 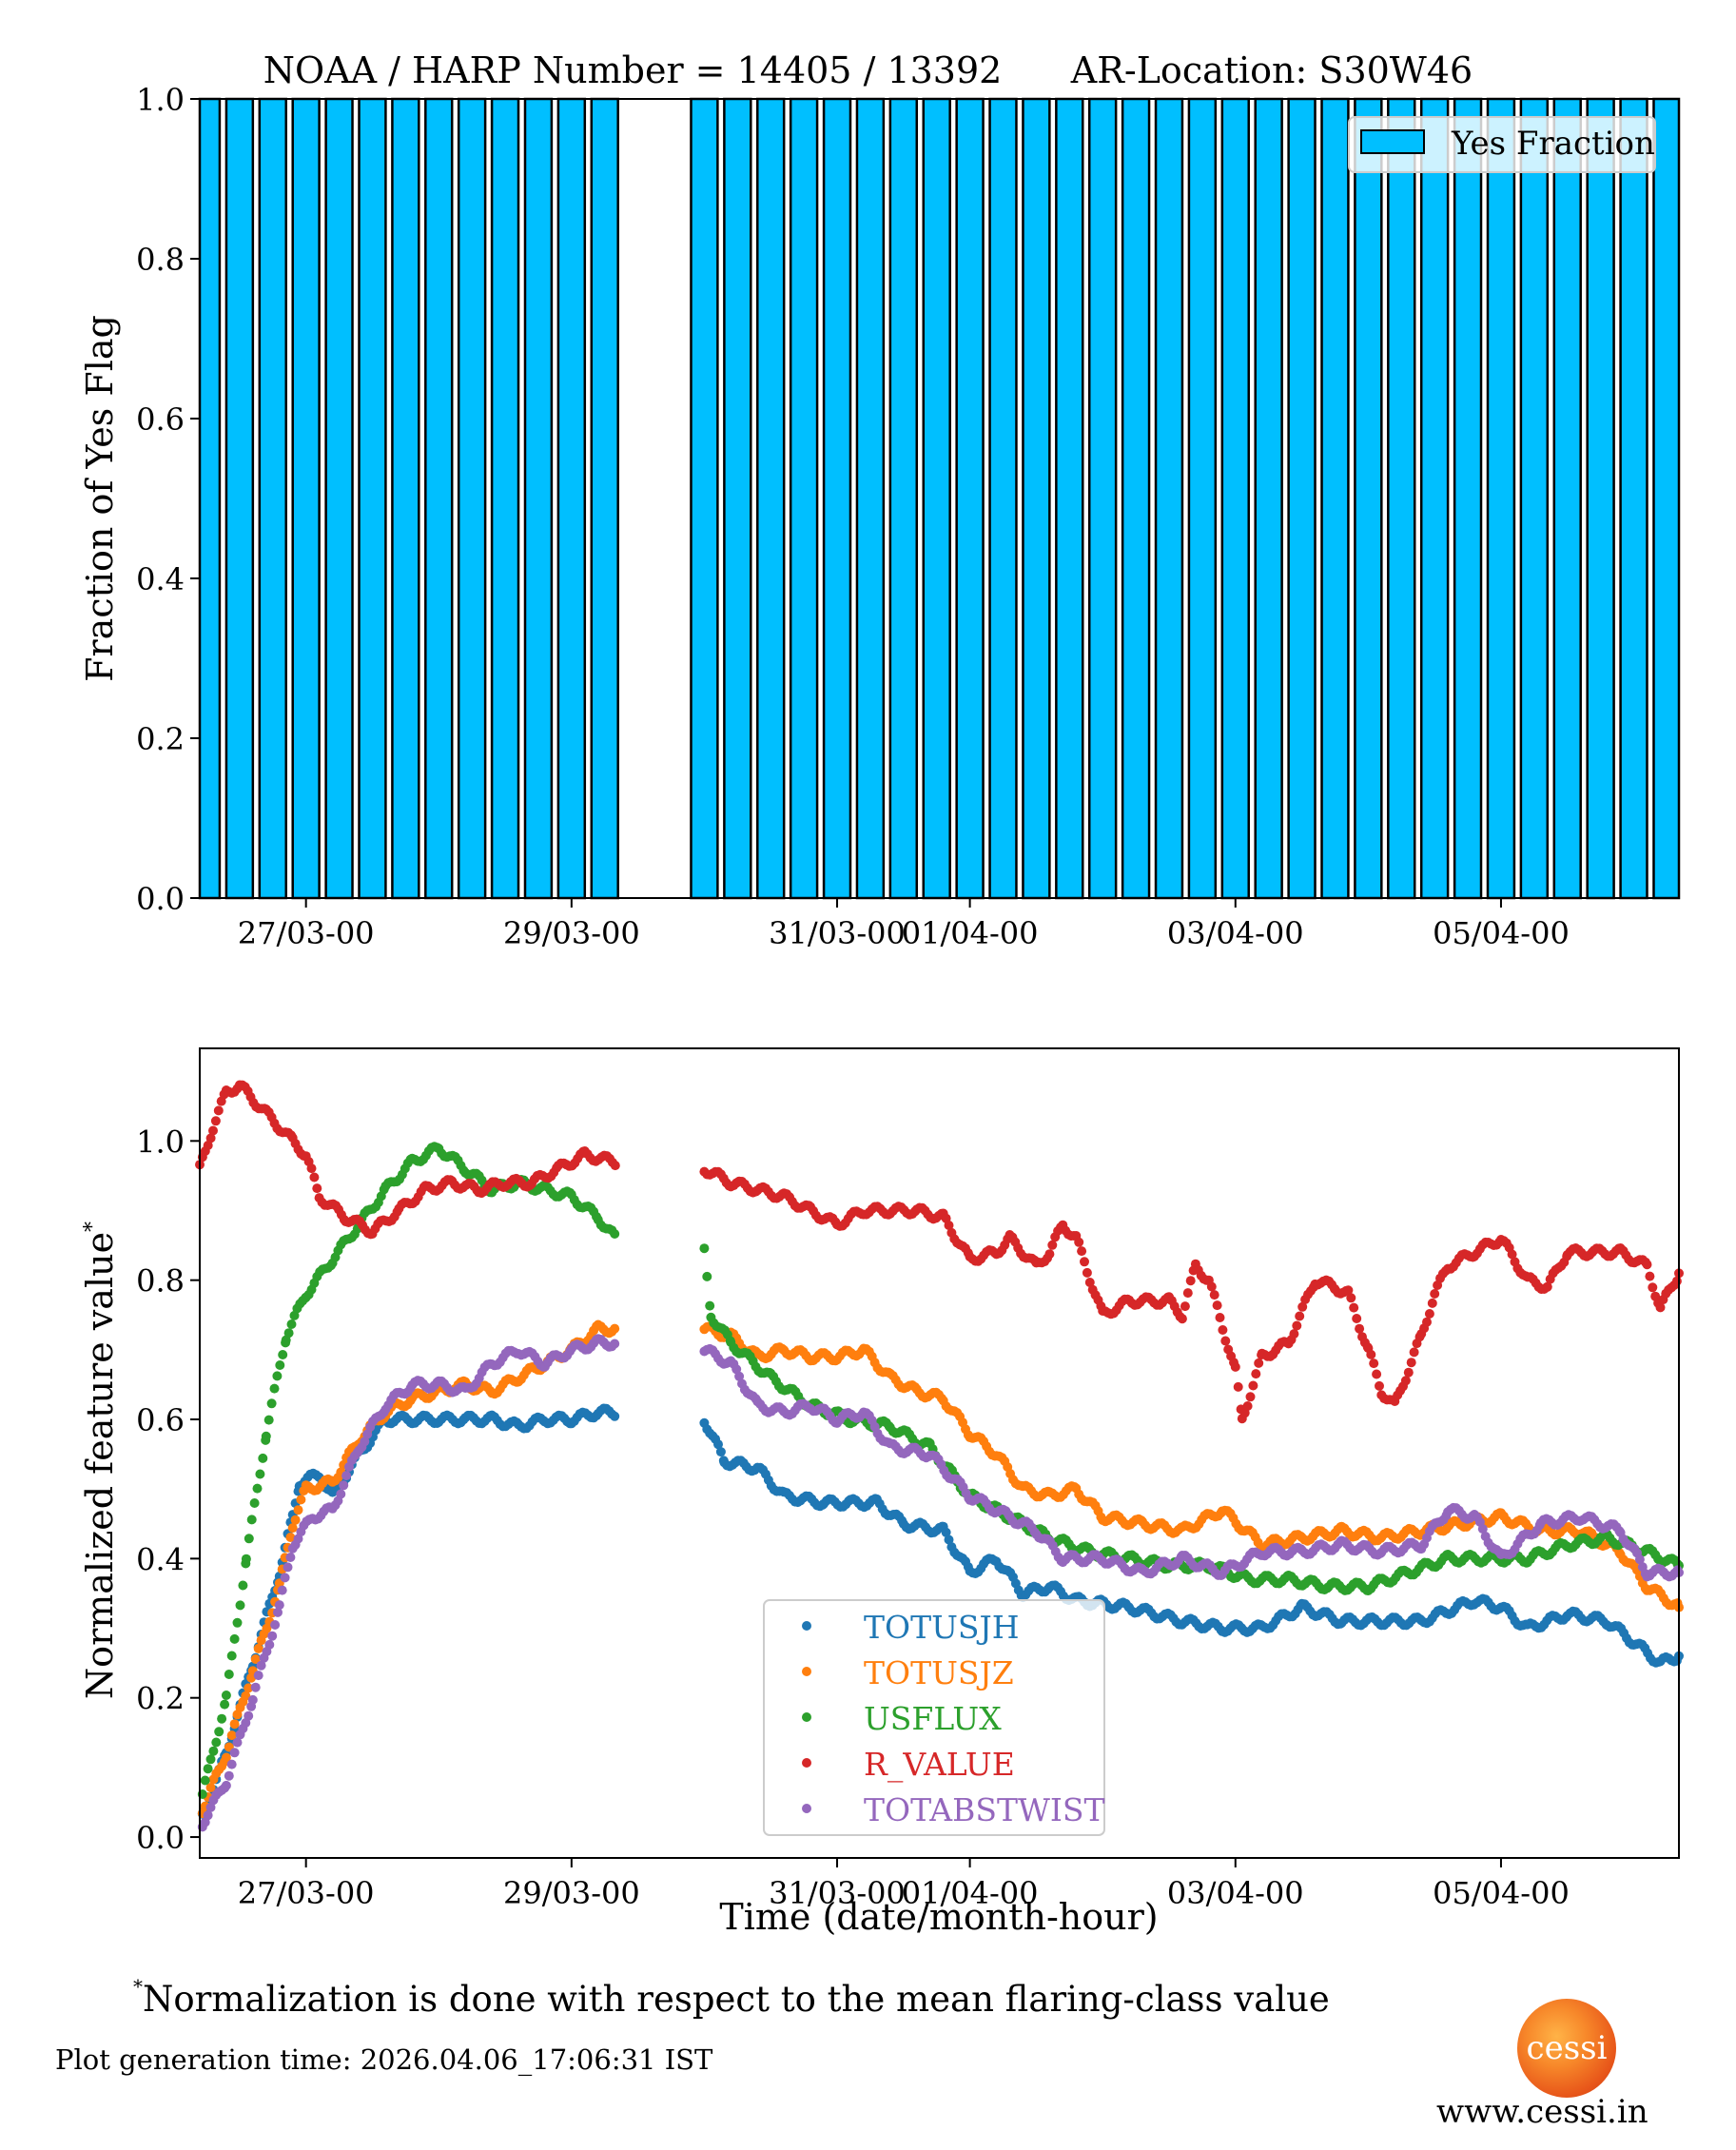 I want to click on website-link: www.cessi.in, so click(x=1542, y=2112).